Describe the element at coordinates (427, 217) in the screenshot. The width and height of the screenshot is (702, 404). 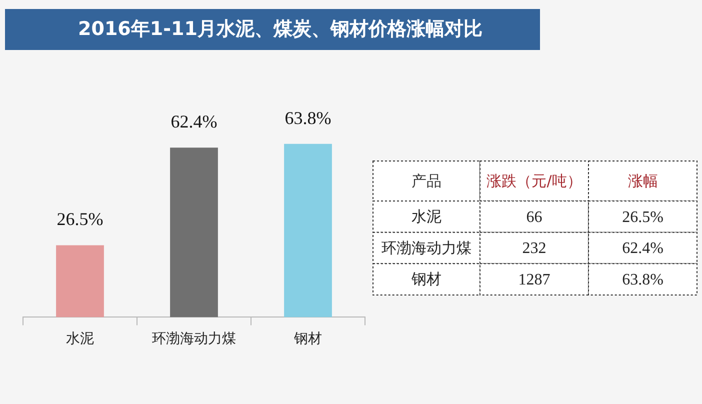
I see `category-label: 水泥` at that location.